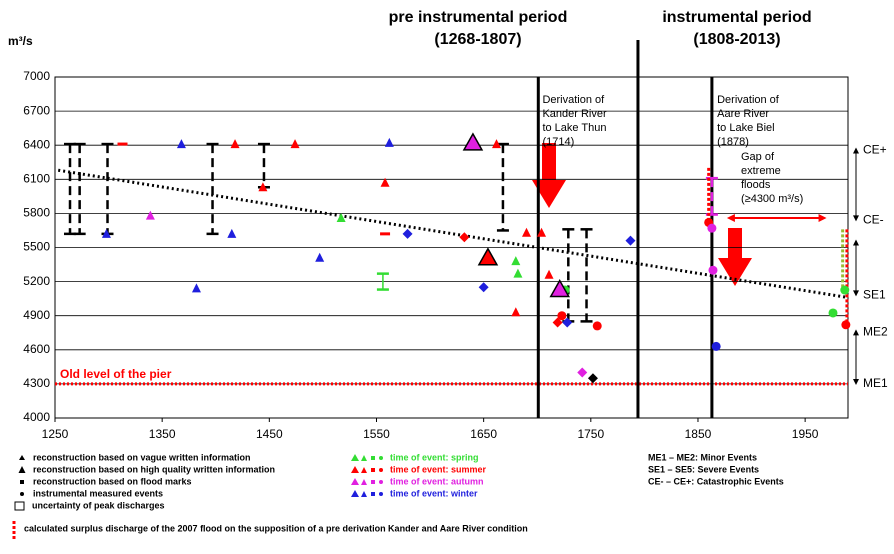 The image size is (894, 554). Describe the element at coordinates (736, 17) in the screenshot. I see `period-title: instrumental period` at that location.